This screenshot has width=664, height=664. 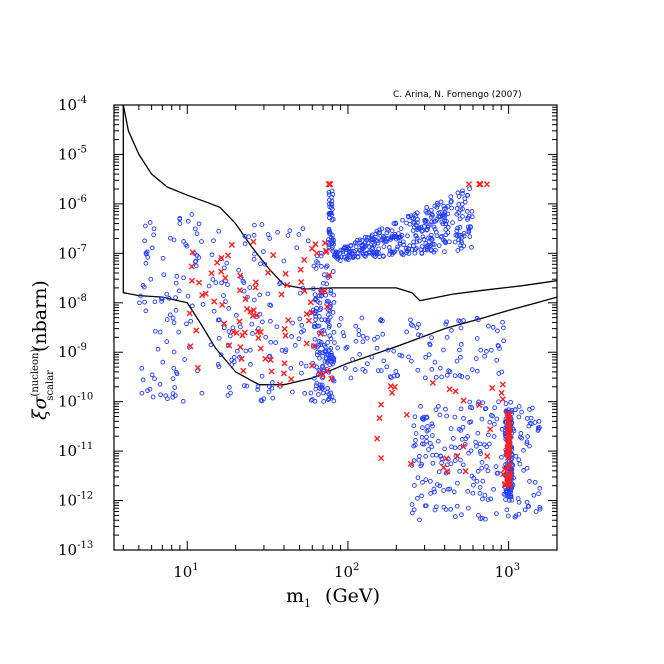 What do you see at coordinates (42, 350) in the screenshot?
I see `svg-text:ξσ(nucleon)scalar(nbarn): ξσ(nucleon) scalar(nbarn)` at bounding box center [42, 350].